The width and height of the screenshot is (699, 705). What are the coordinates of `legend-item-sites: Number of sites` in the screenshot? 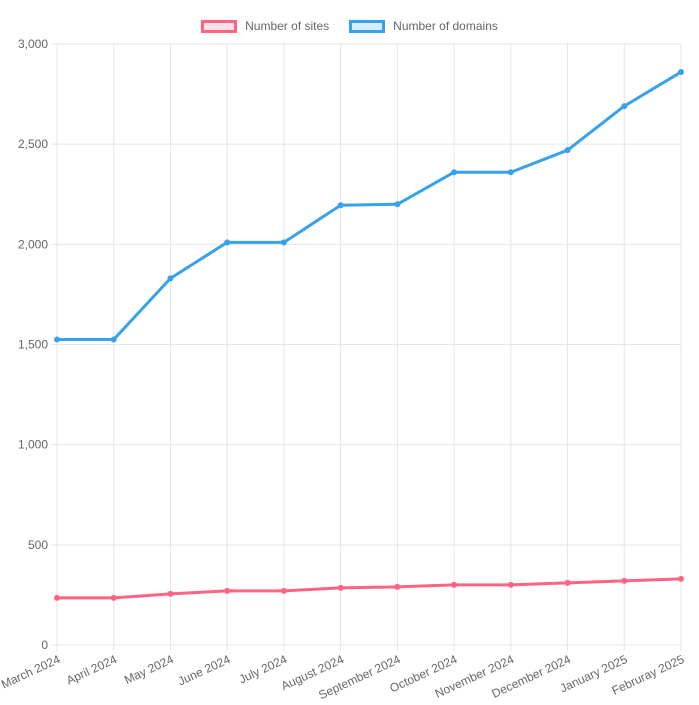 It's located at (265, 26).